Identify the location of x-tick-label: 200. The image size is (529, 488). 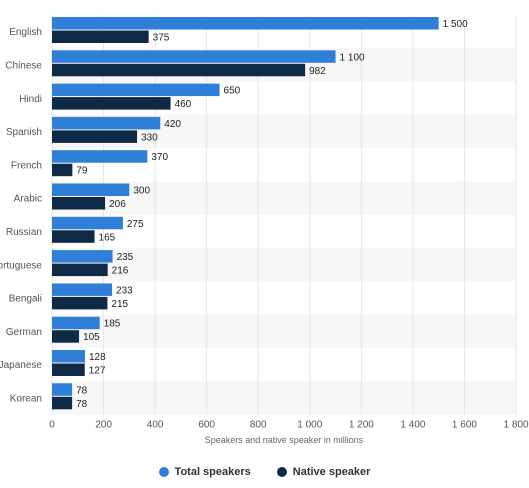
(103, 425).